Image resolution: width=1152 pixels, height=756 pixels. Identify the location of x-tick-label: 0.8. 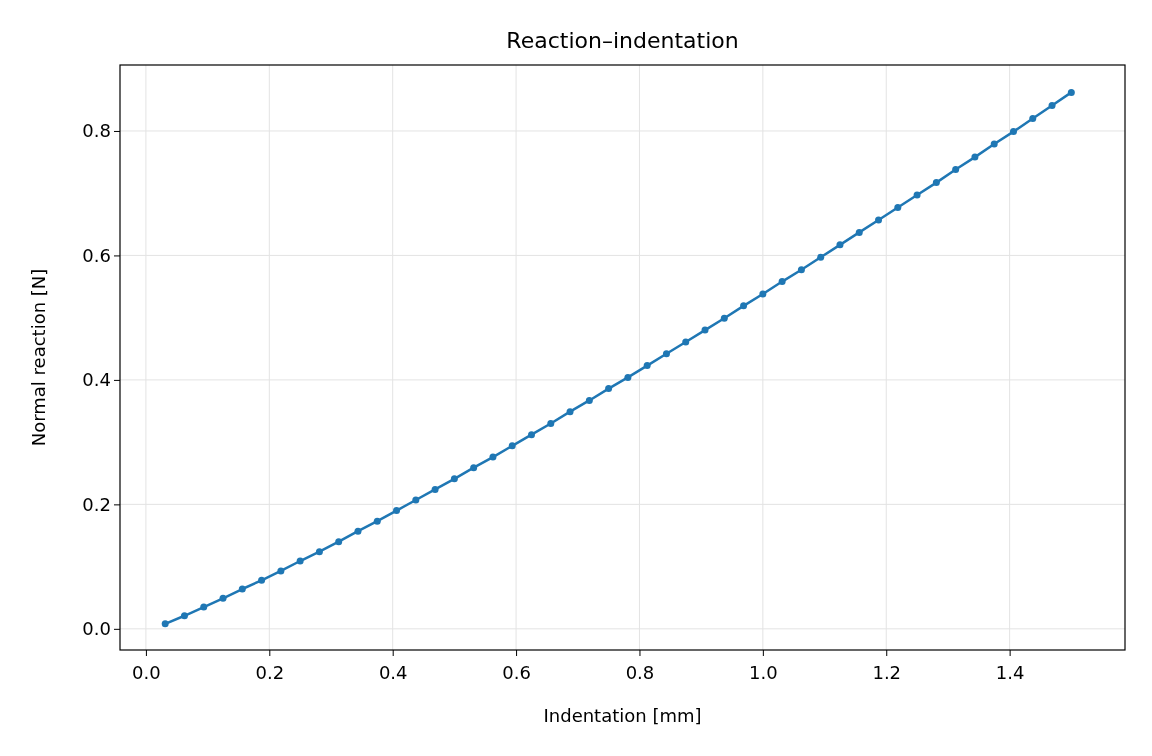
(640, 672).